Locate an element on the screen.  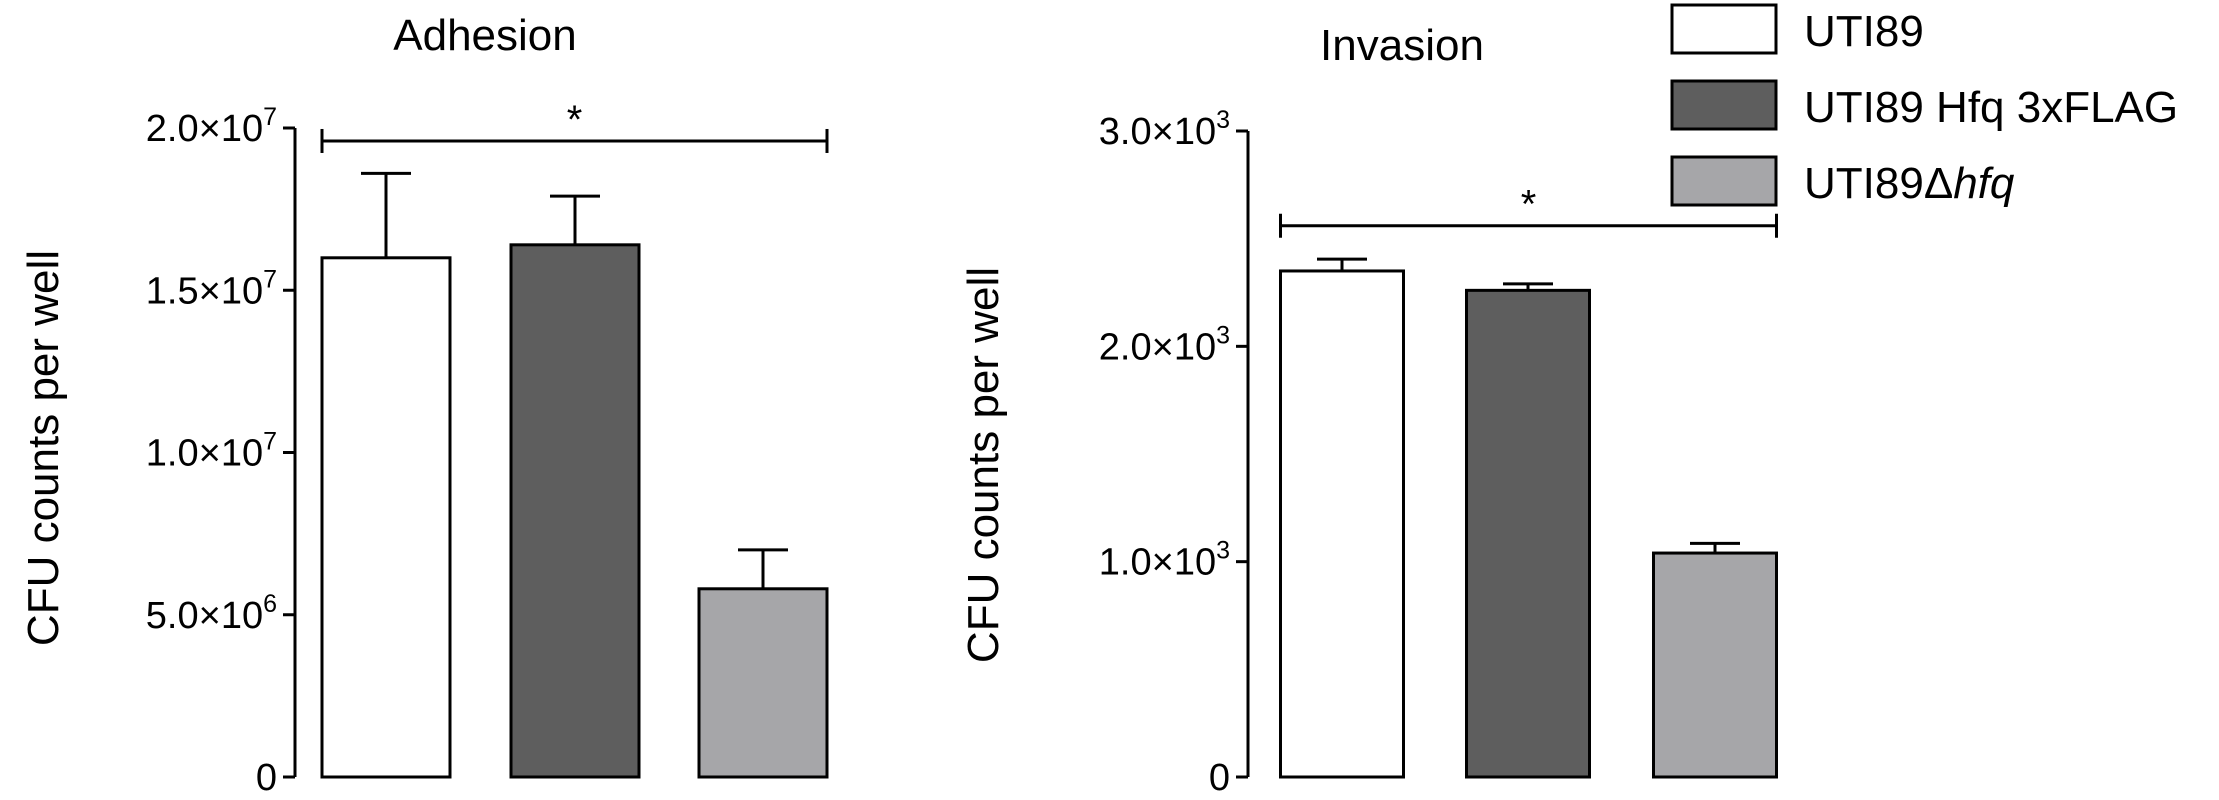
adhesion-significance: * is located at coordinates (574, 125).